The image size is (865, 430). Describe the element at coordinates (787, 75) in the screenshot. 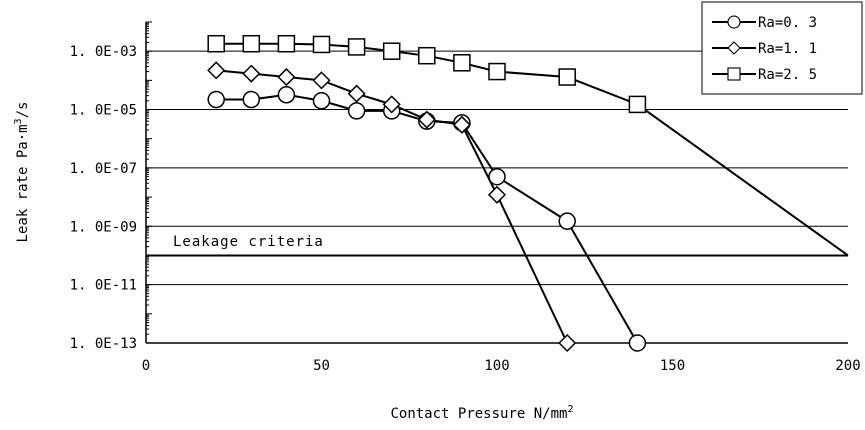

I see `legend-label: Ra=2. 5` at that location.